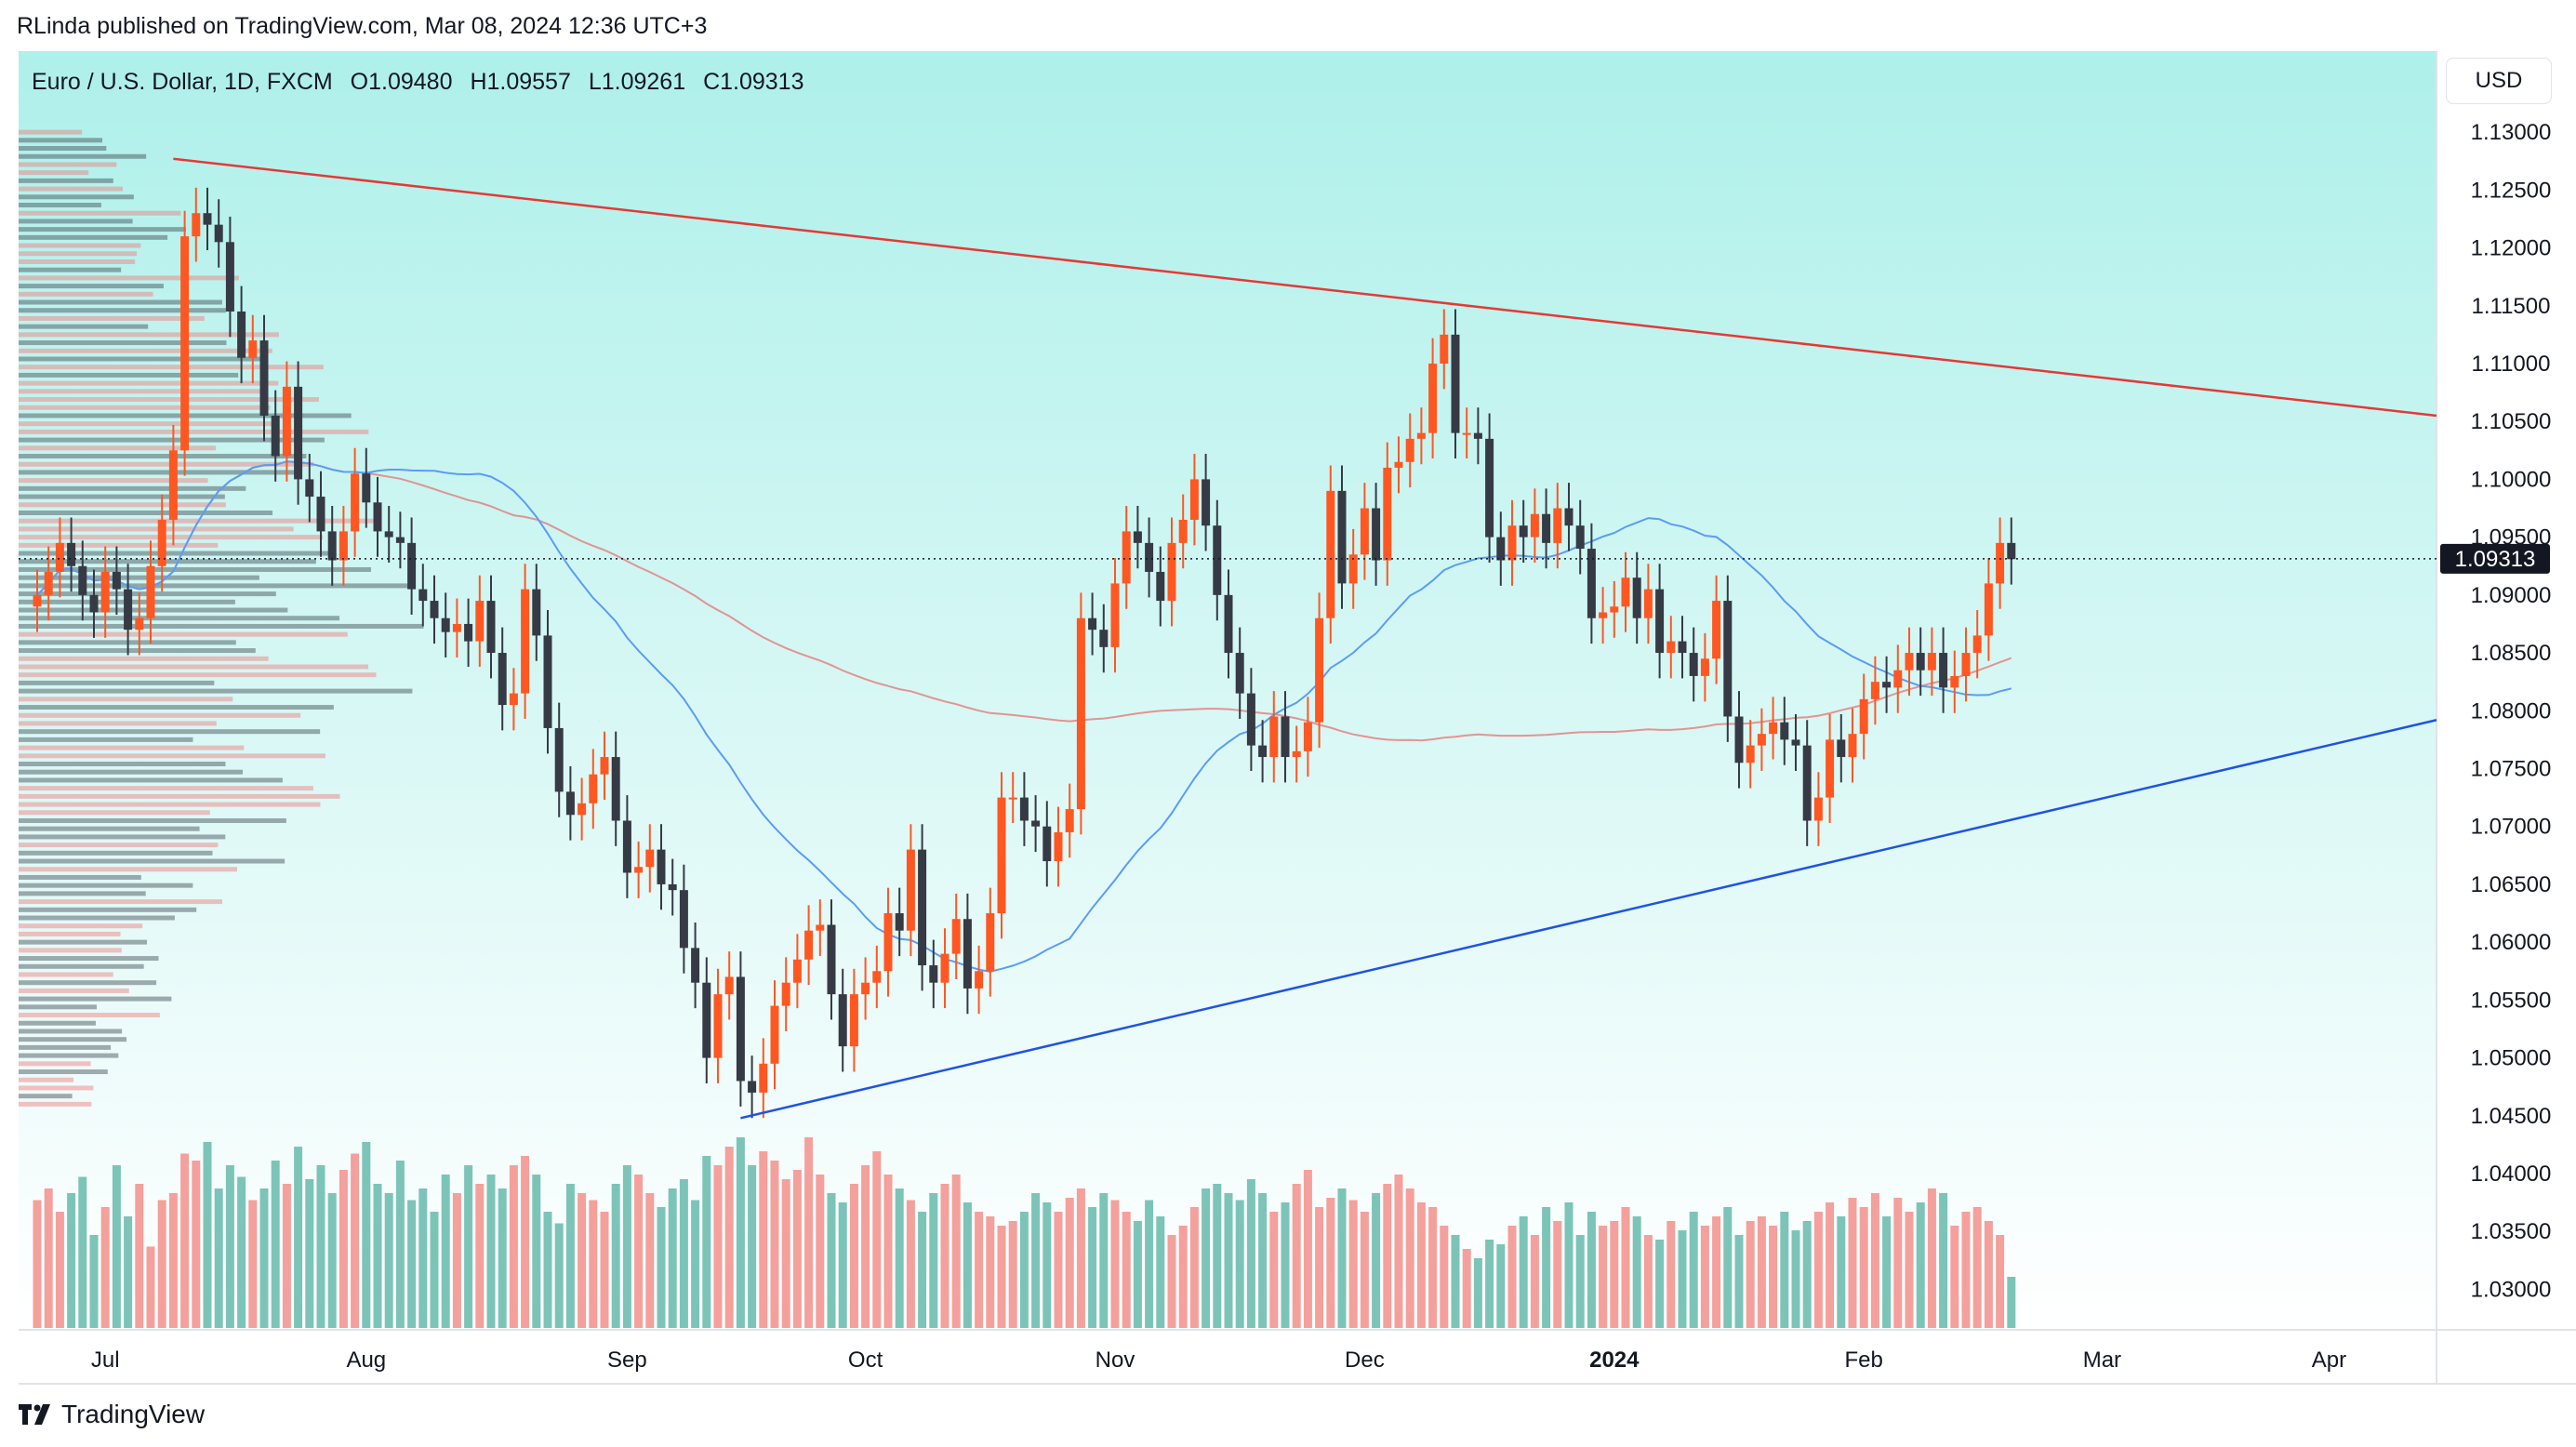 This screenshot has width=2576, height=1447. What do you see at coordinates (2511, 884) in the screenshot?
I see `price-tick-label: 1.06500` at bounding box center [2511, 884].